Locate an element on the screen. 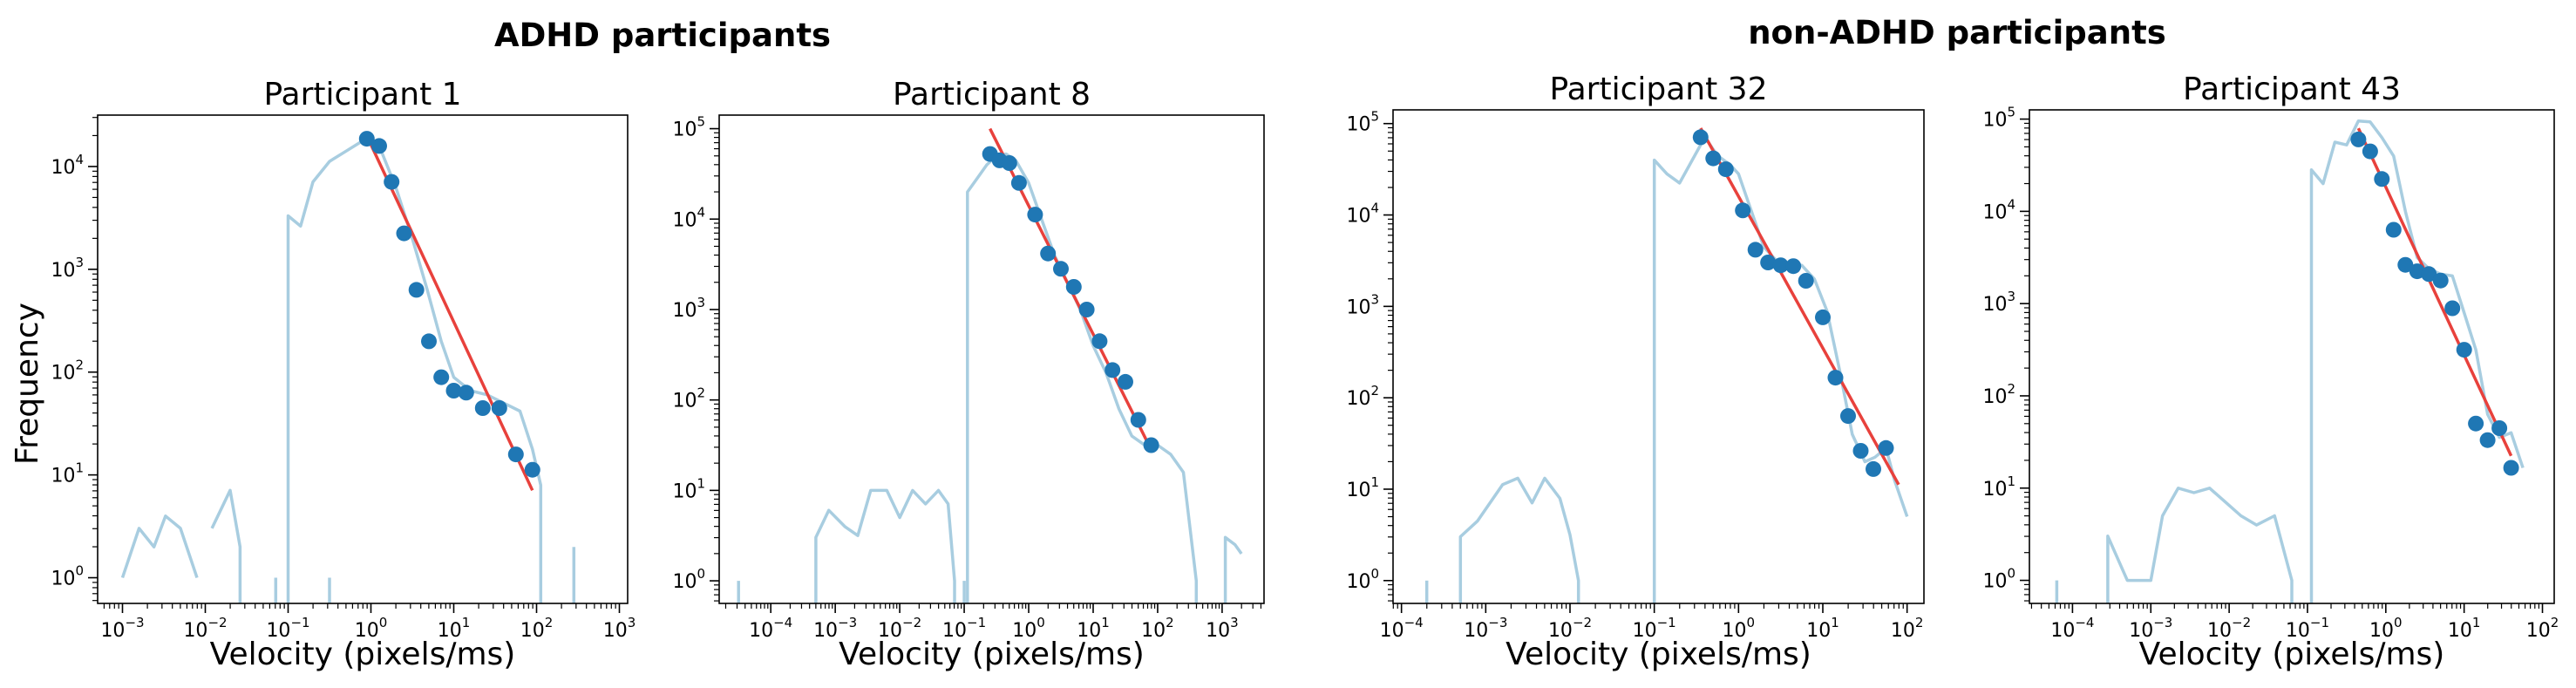 Image resolution: width=2576 pixels, height=688 pixels. x-axis: 10⁻⁴ 10⁻³ 10⁻² 10⁻¹ 10⁰ 10¹ 10² 10³ is located at coordinates (993, 622).